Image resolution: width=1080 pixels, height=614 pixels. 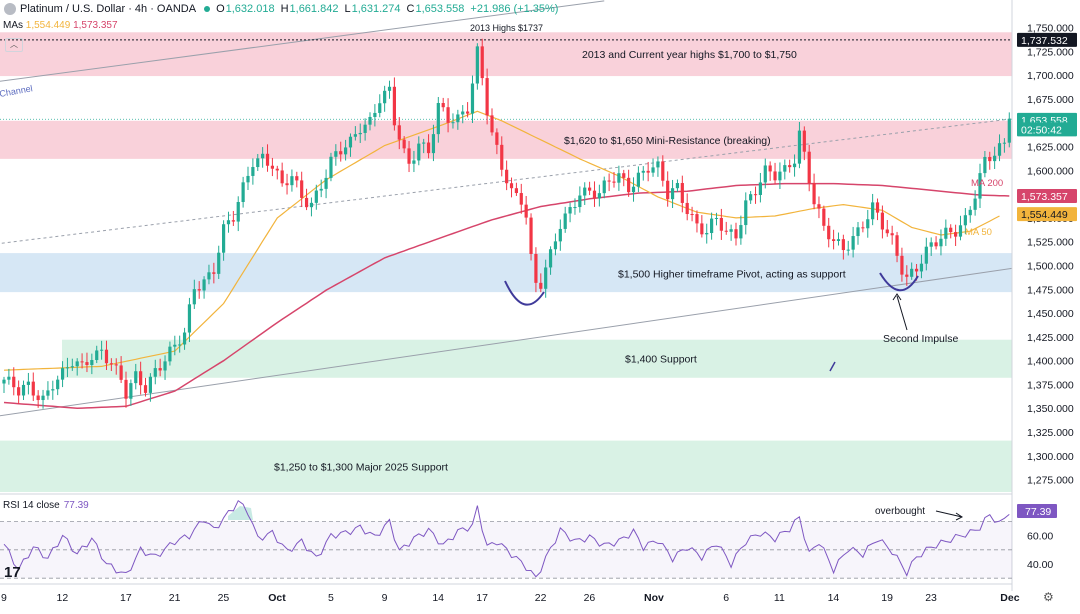 I want to click on price-tick-label: 1,325.000, so click(x=1050, y=433).